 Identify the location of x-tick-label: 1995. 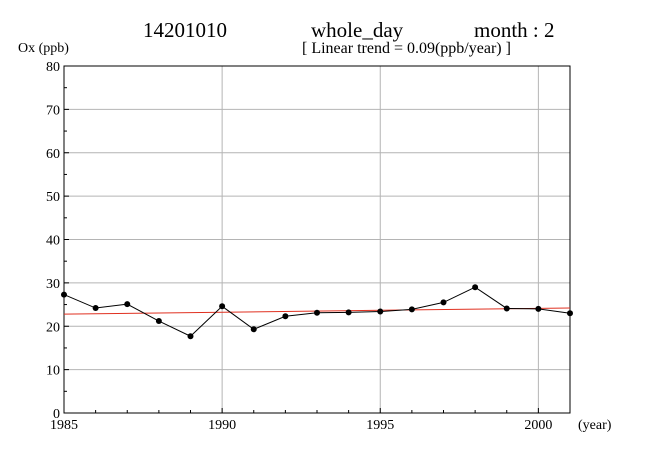
(380, 425).